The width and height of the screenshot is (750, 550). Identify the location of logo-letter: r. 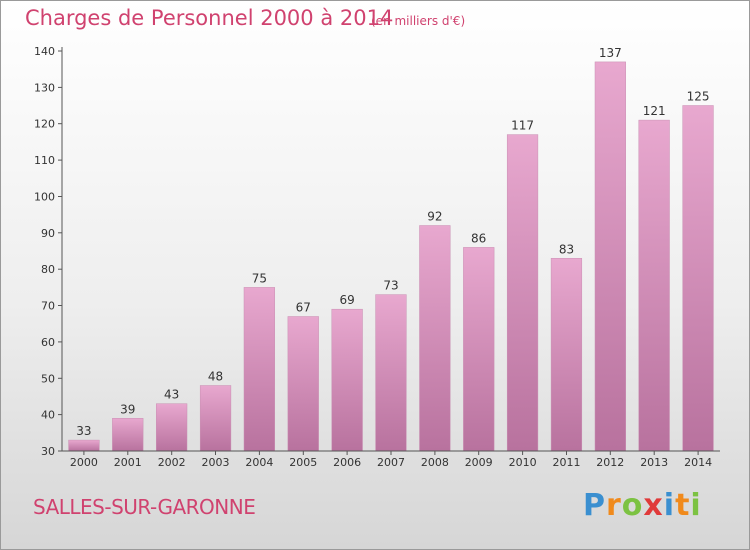
(614, 505).